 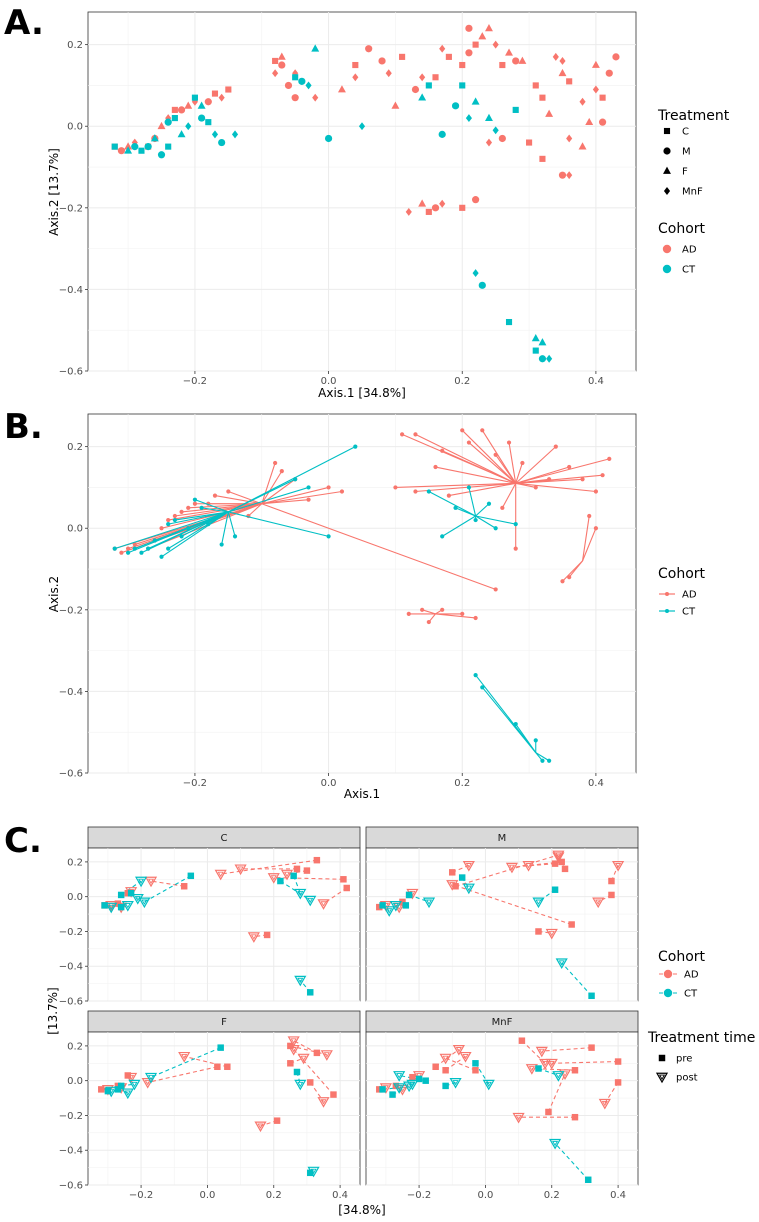 What do you see at coordinates (682, 974) in the screenshot?
I see `panel-c-legend-cohort: Cohort AD CT` at bounding box center [682, 974].